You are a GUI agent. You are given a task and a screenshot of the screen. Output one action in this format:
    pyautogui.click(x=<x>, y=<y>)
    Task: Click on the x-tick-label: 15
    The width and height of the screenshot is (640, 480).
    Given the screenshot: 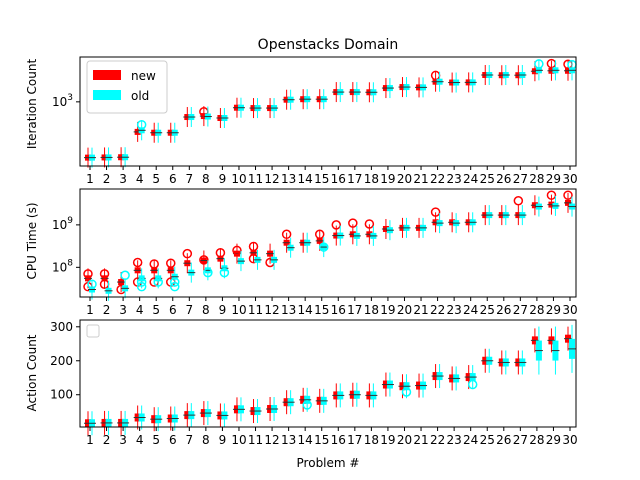 What is the action you would take?
    pyautogui.click(x=321, y=310)
    